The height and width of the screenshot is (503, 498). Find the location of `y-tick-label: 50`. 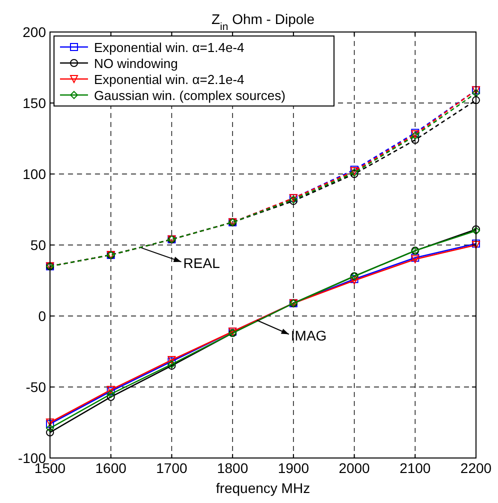

y-tick-label: 50 is located at coordinates (38, 245).